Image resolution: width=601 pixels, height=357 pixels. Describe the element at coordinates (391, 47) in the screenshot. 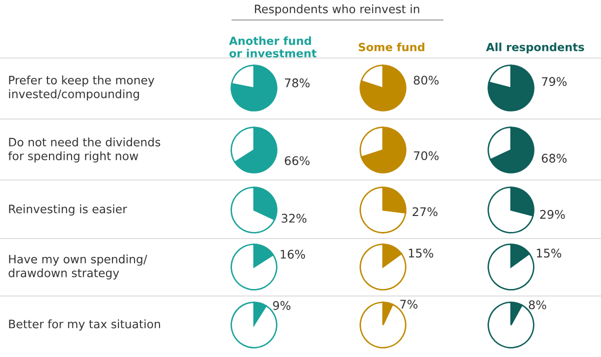

I see `chart-title: Some fund` at that location.